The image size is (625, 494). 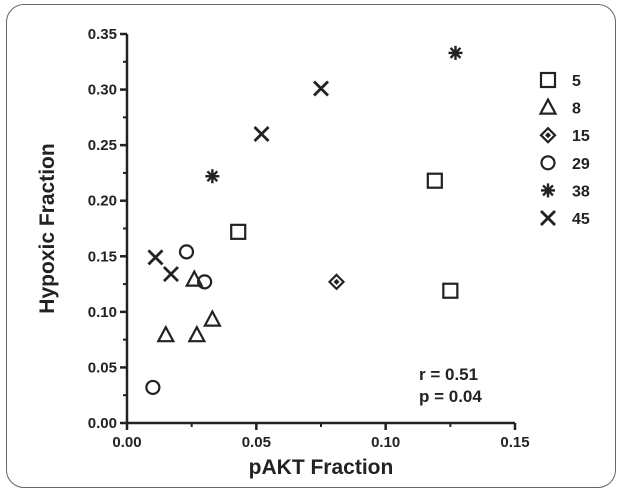 I want to click on legend-marker-cross, so click(x=548, y=218).